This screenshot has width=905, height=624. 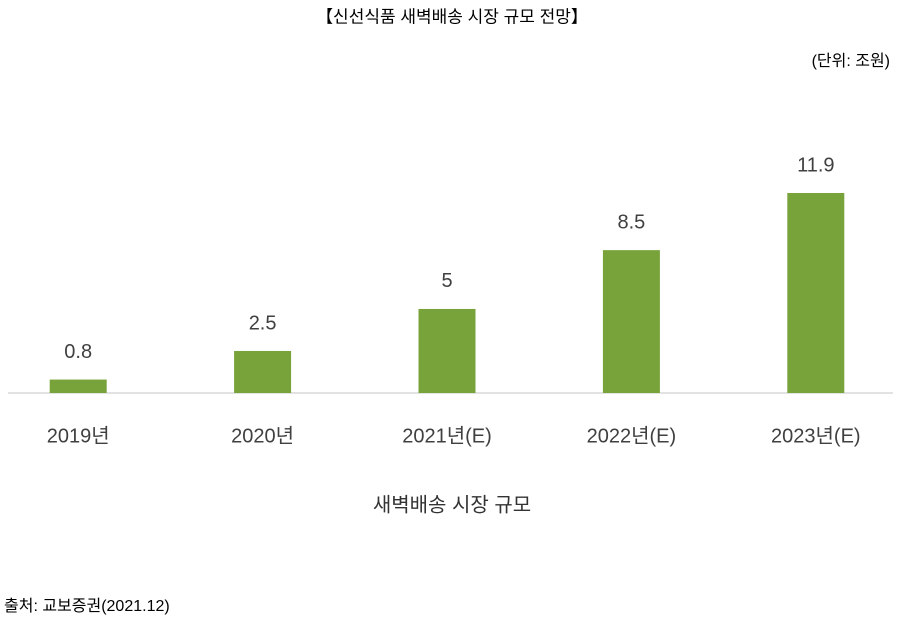 I want to click on data-label: 2.5, so click(x=263, y=323).